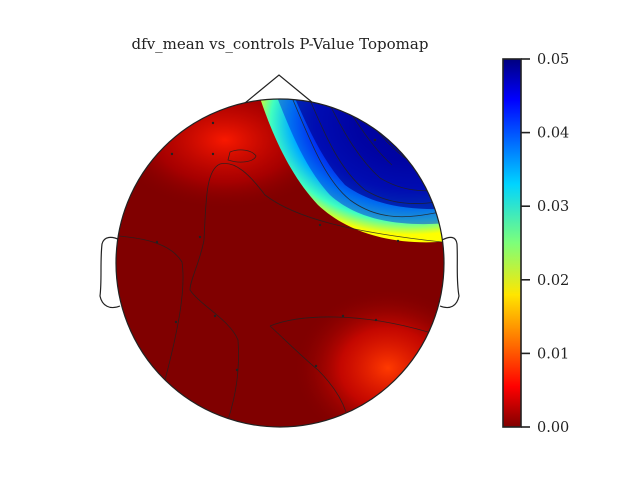  I want to click on colorbar-tick-label: 0.05, so click(553, 60).